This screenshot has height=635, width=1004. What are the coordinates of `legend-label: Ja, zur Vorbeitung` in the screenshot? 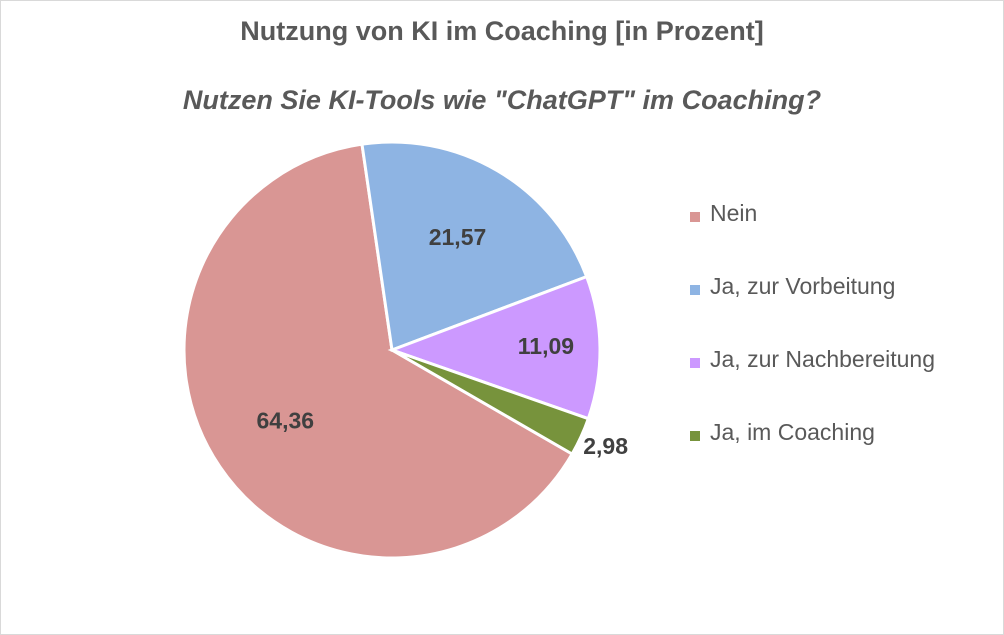 It's located at (803, 286).